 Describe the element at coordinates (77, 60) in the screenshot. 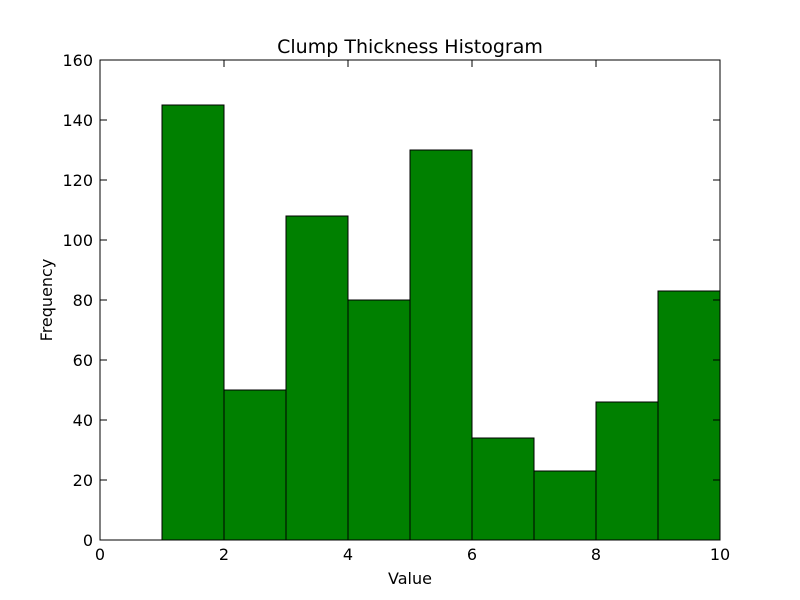

I see `y-tick-label-8: 160` at that location.